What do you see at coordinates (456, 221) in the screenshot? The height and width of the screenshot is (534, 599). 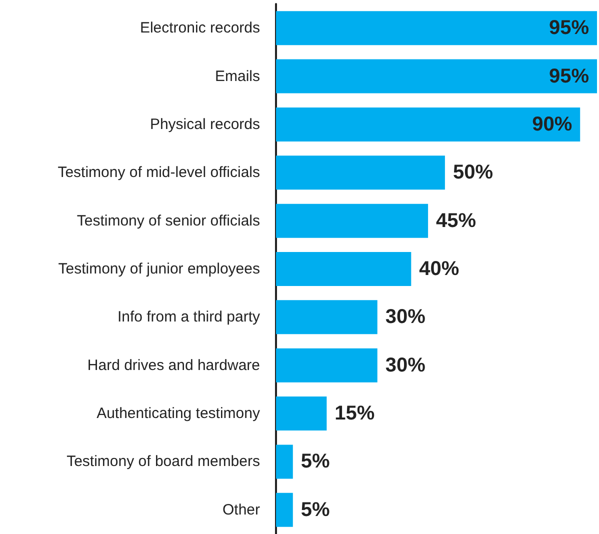 I see `data-label: 45%` at bounding box center [456, 221].